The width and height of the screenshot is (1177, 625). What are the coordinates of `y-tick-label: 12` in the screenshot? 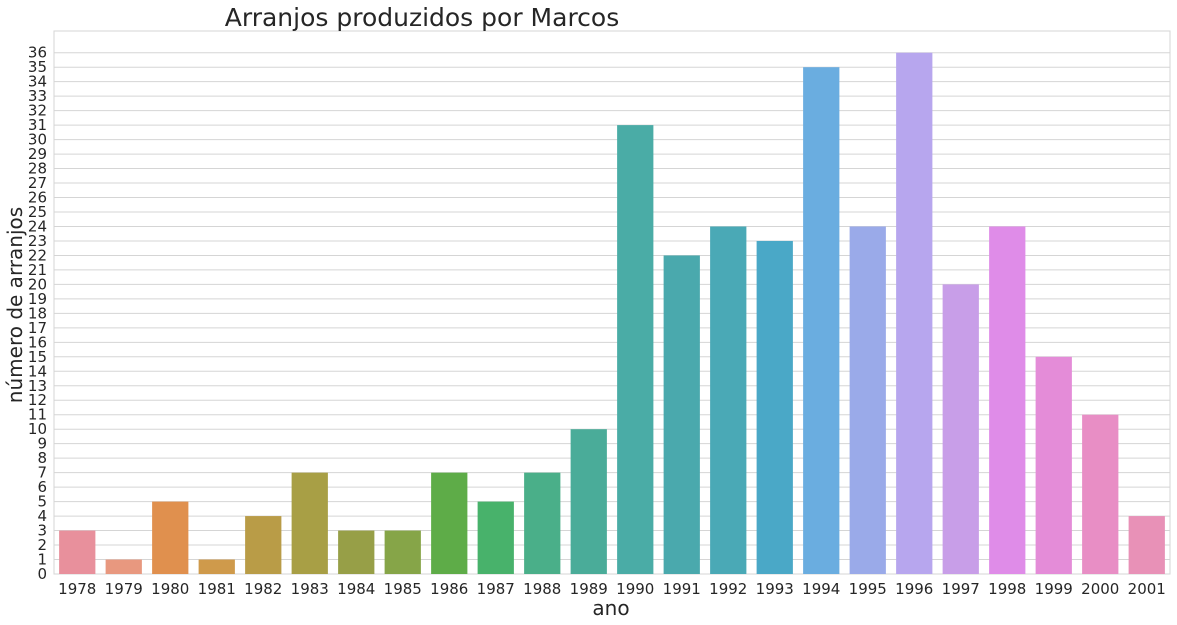 It's located at (37, 400).